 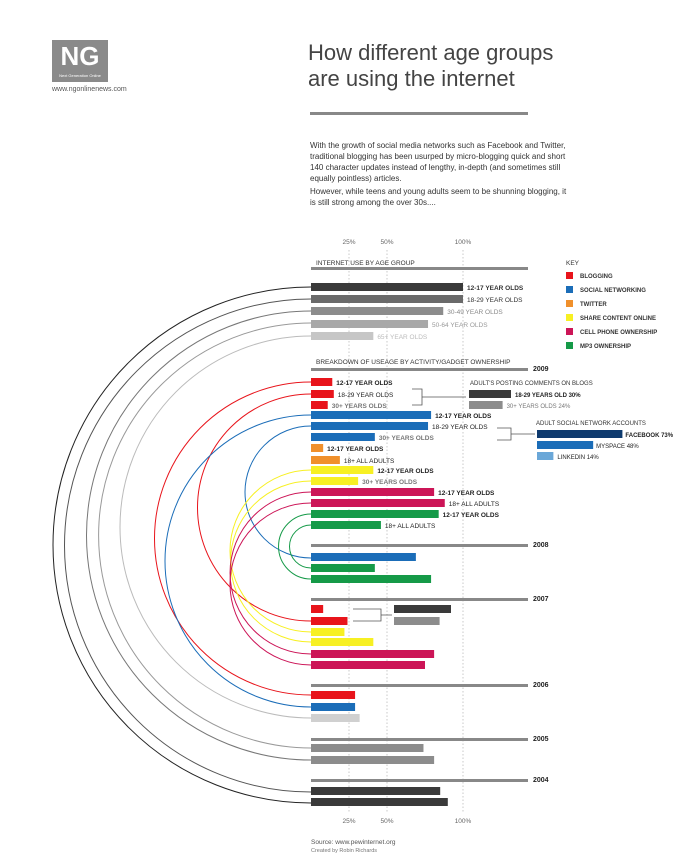 What do you see at coordinates (617, 447) in the screenshot?
I see `inset-social-label: MYSPACE 48%` at bounding box center [617, 447].